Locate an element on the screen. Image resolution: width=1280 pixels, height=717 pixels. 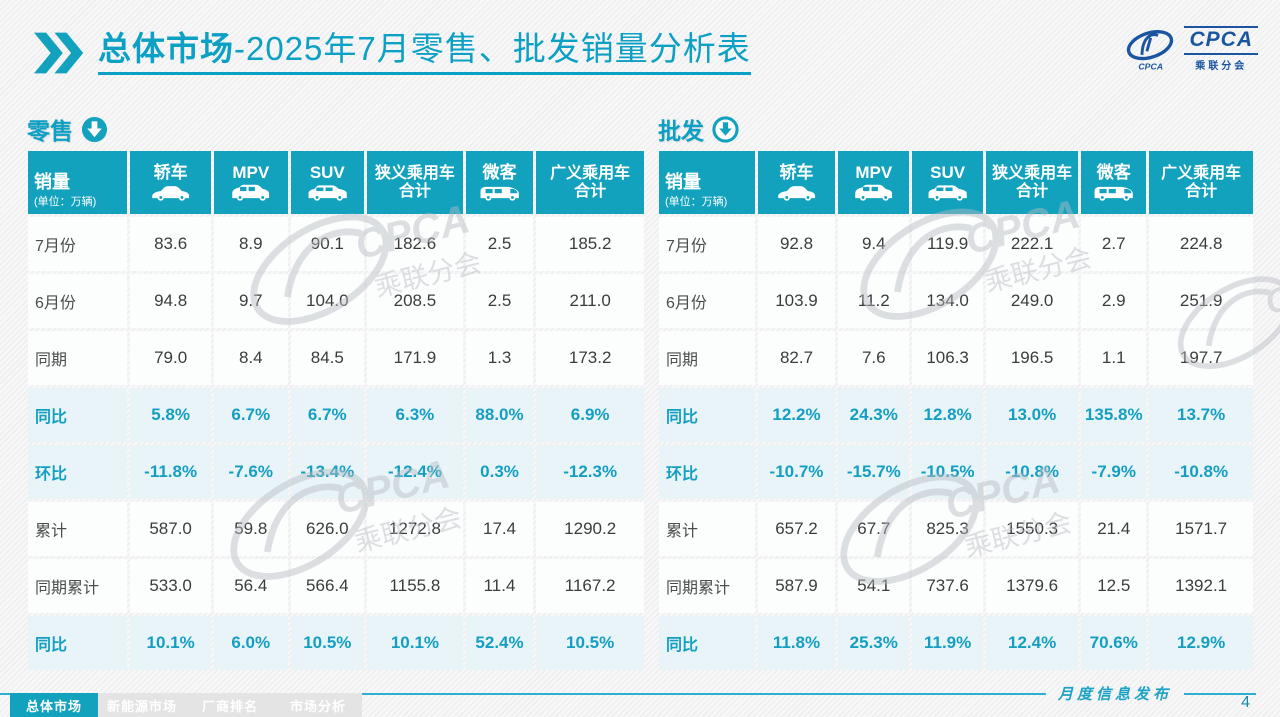
wholesale-label: 批发 is located at coordinates (681, 131).